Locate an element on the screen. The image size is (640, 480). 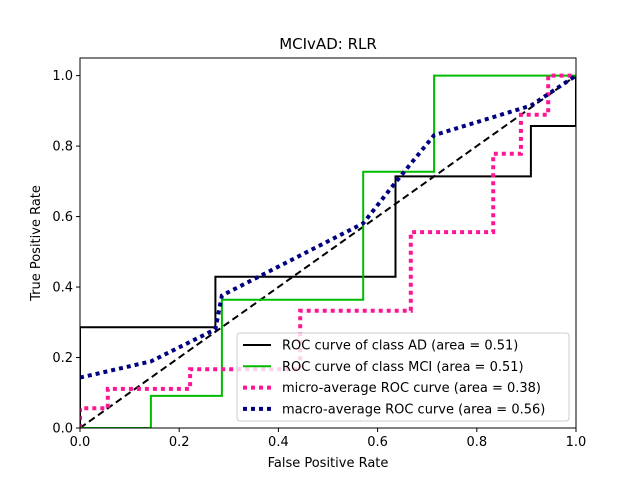
y-axis: 0.0 0.2 0.4 0.6 0.8 1.0 is located at coordinates (66, 253).